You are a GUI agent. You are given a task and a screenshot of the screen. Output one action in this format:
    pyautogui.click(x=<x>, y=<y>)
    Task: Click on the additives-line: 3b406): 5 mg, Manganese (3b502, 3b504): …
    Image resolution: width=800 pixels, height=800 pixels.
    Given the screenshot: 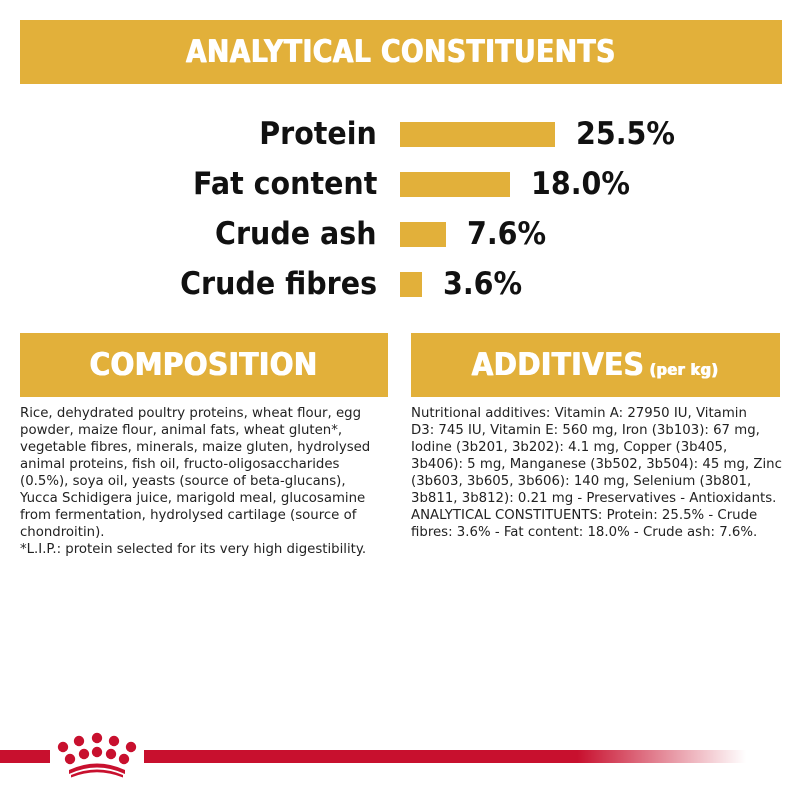 What is the action you would take?
    pyautogui.click(x=596, y=464)
    